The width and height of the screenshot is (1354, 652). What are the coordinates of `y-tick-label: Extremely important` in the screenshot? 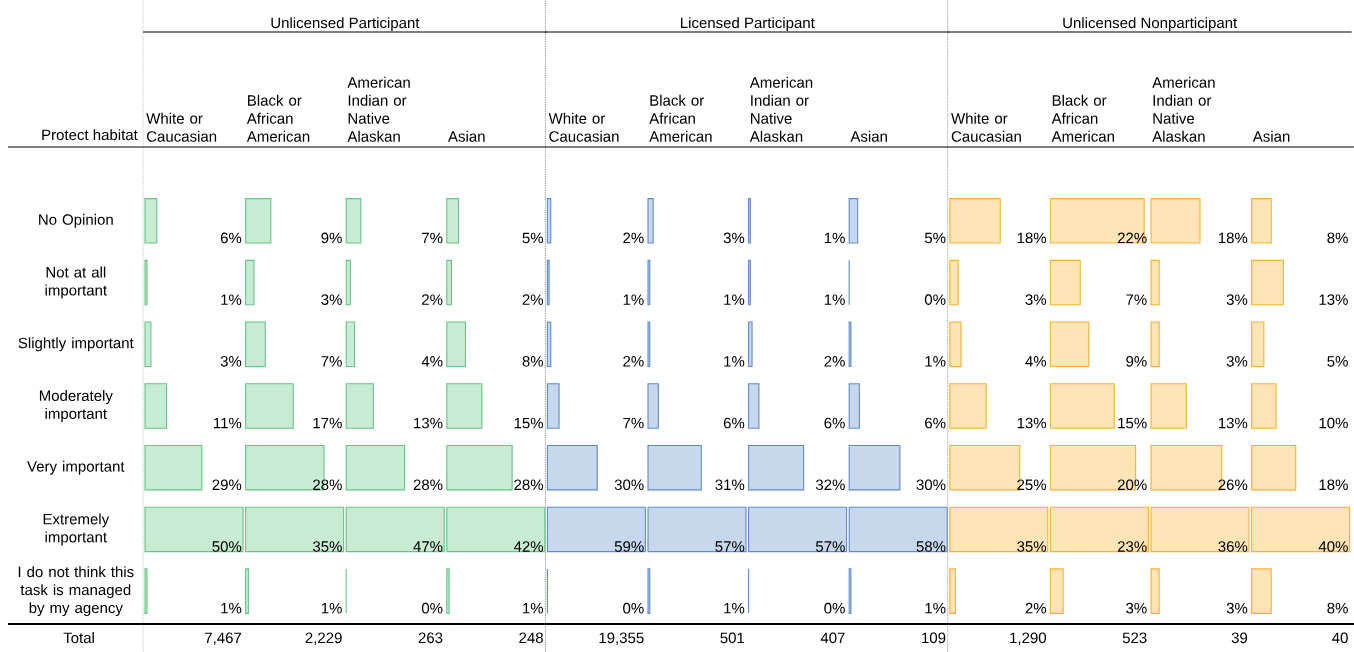 It's located at (76, 529).